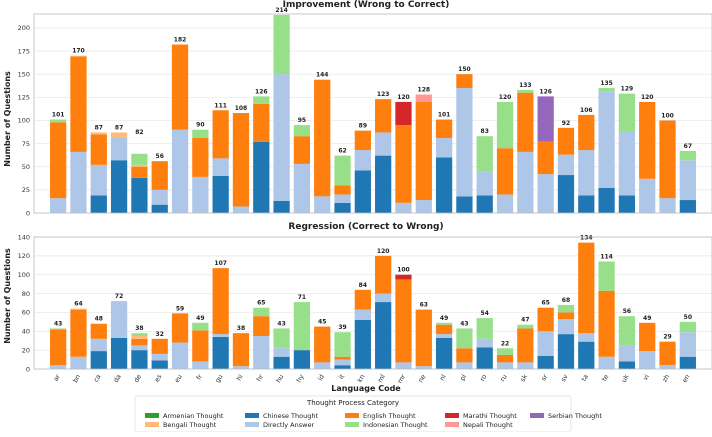 This screenshot has width=712, height=437. What do you see at coordinates (139, 132) in the screenshot?
I see `improvement-total-label-de: 82` at bounding box center [139, 132].